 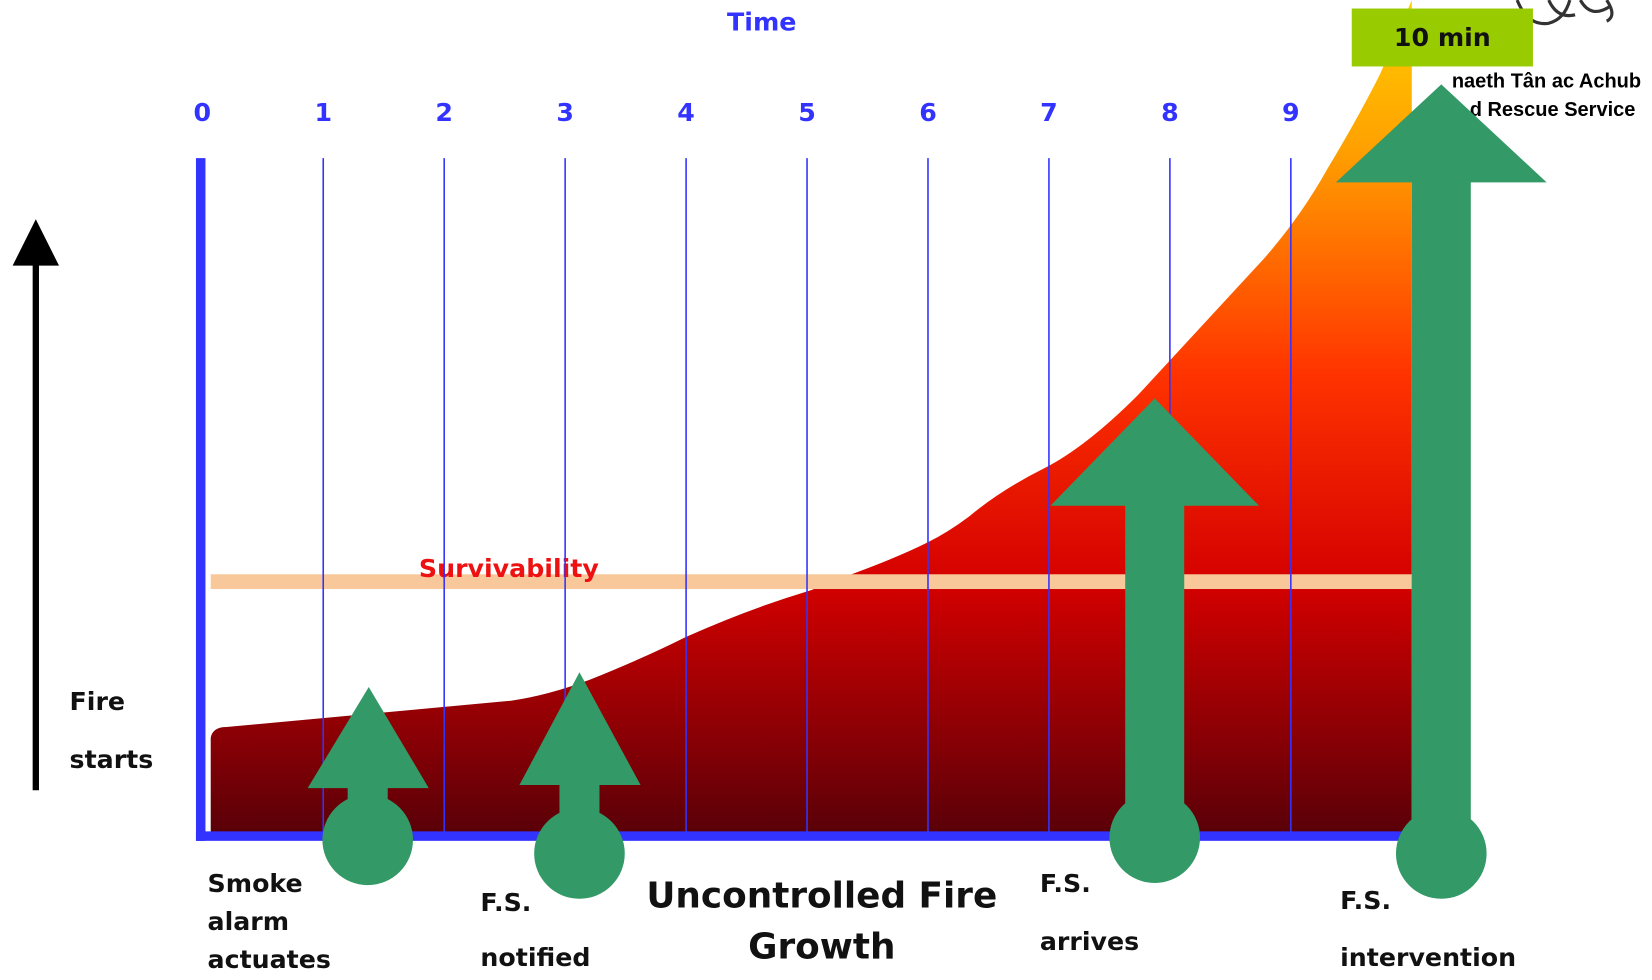 I want to click on time-label: Time, so click(x=761, y=21).